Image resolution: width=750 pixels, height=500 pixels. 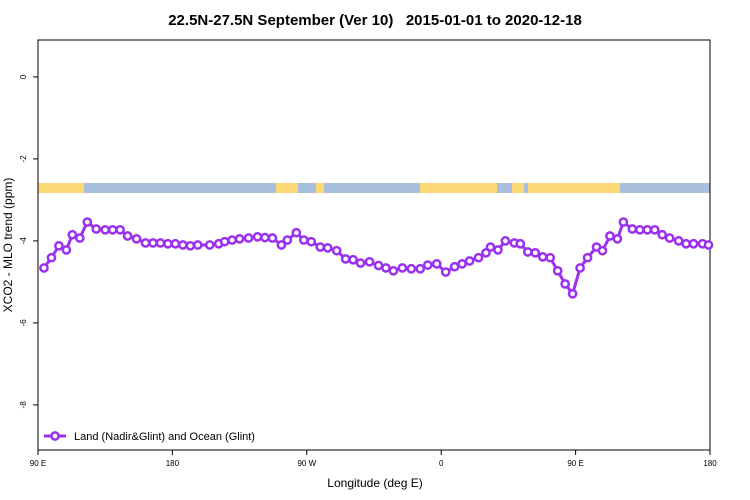 What do you see at coordinates (374, 483) in the screenshot?
I see `x-axis-label: Longitude (deg E)` at bounding box center [374, 483].